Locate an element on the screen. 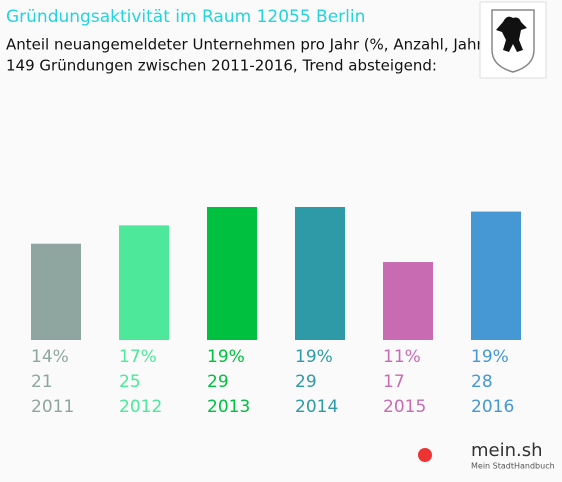 Image resolution: width=562 pixels, height=482 pixels. value-label: 17 is located at coordinates (394, 382).